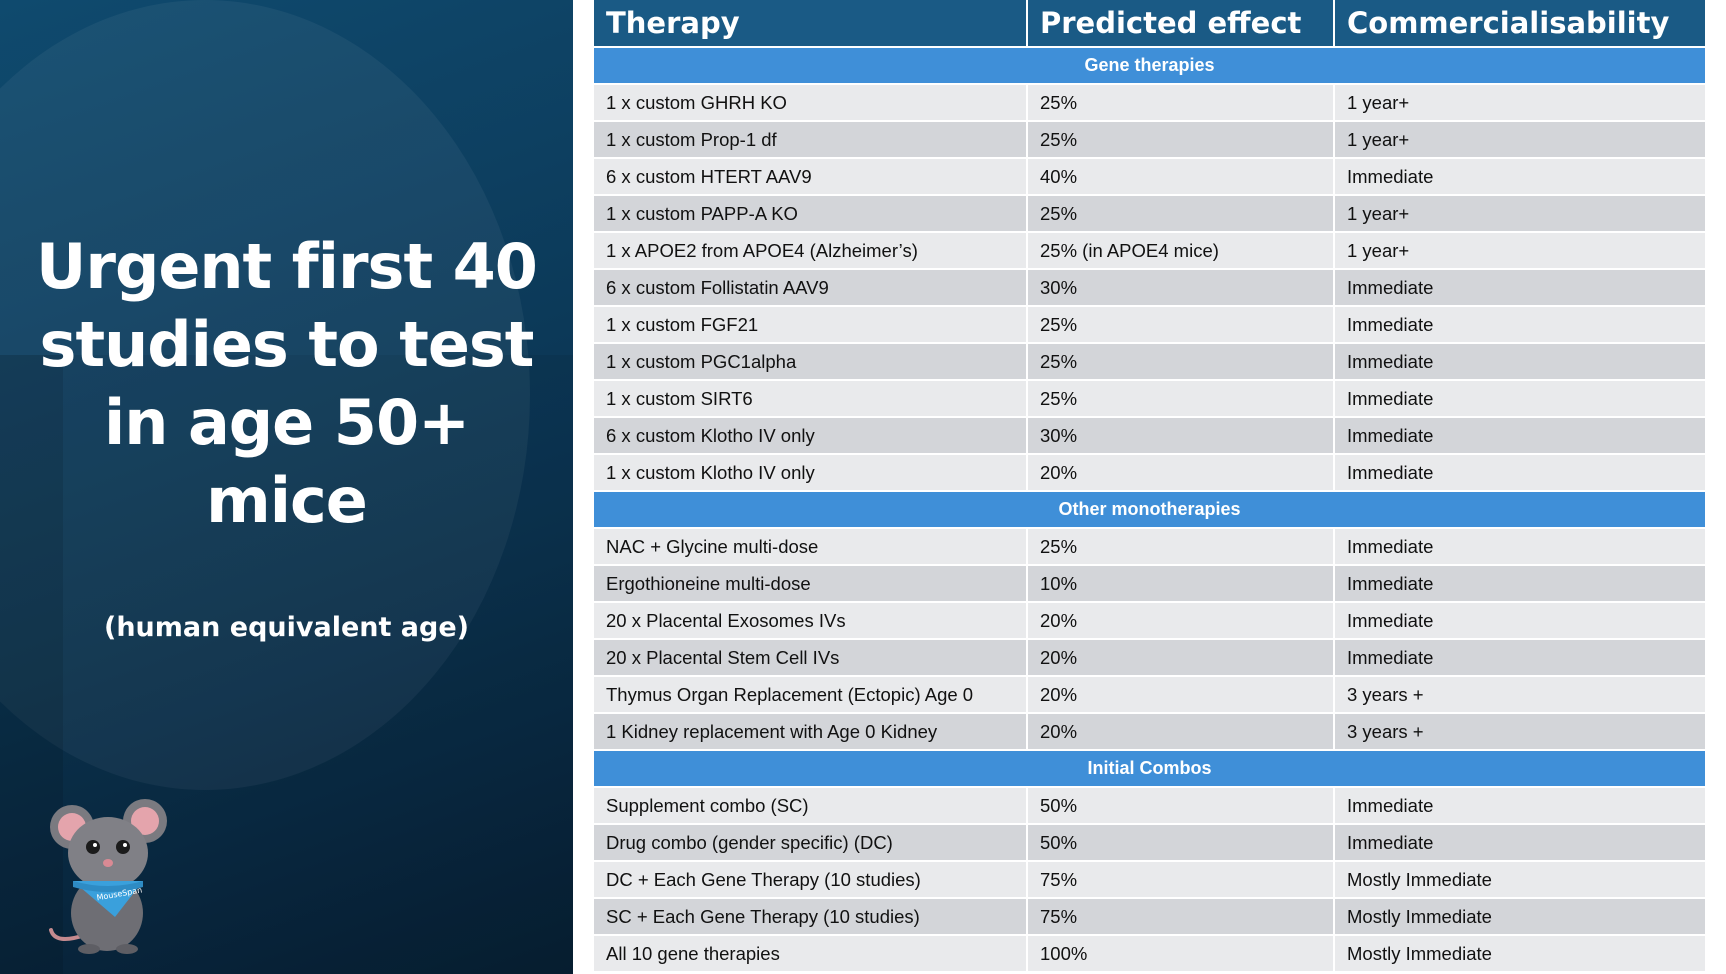  I want to click on table-row: 1 x custom PAPP-A KO 25% 1 year+, so click(1150, 214).